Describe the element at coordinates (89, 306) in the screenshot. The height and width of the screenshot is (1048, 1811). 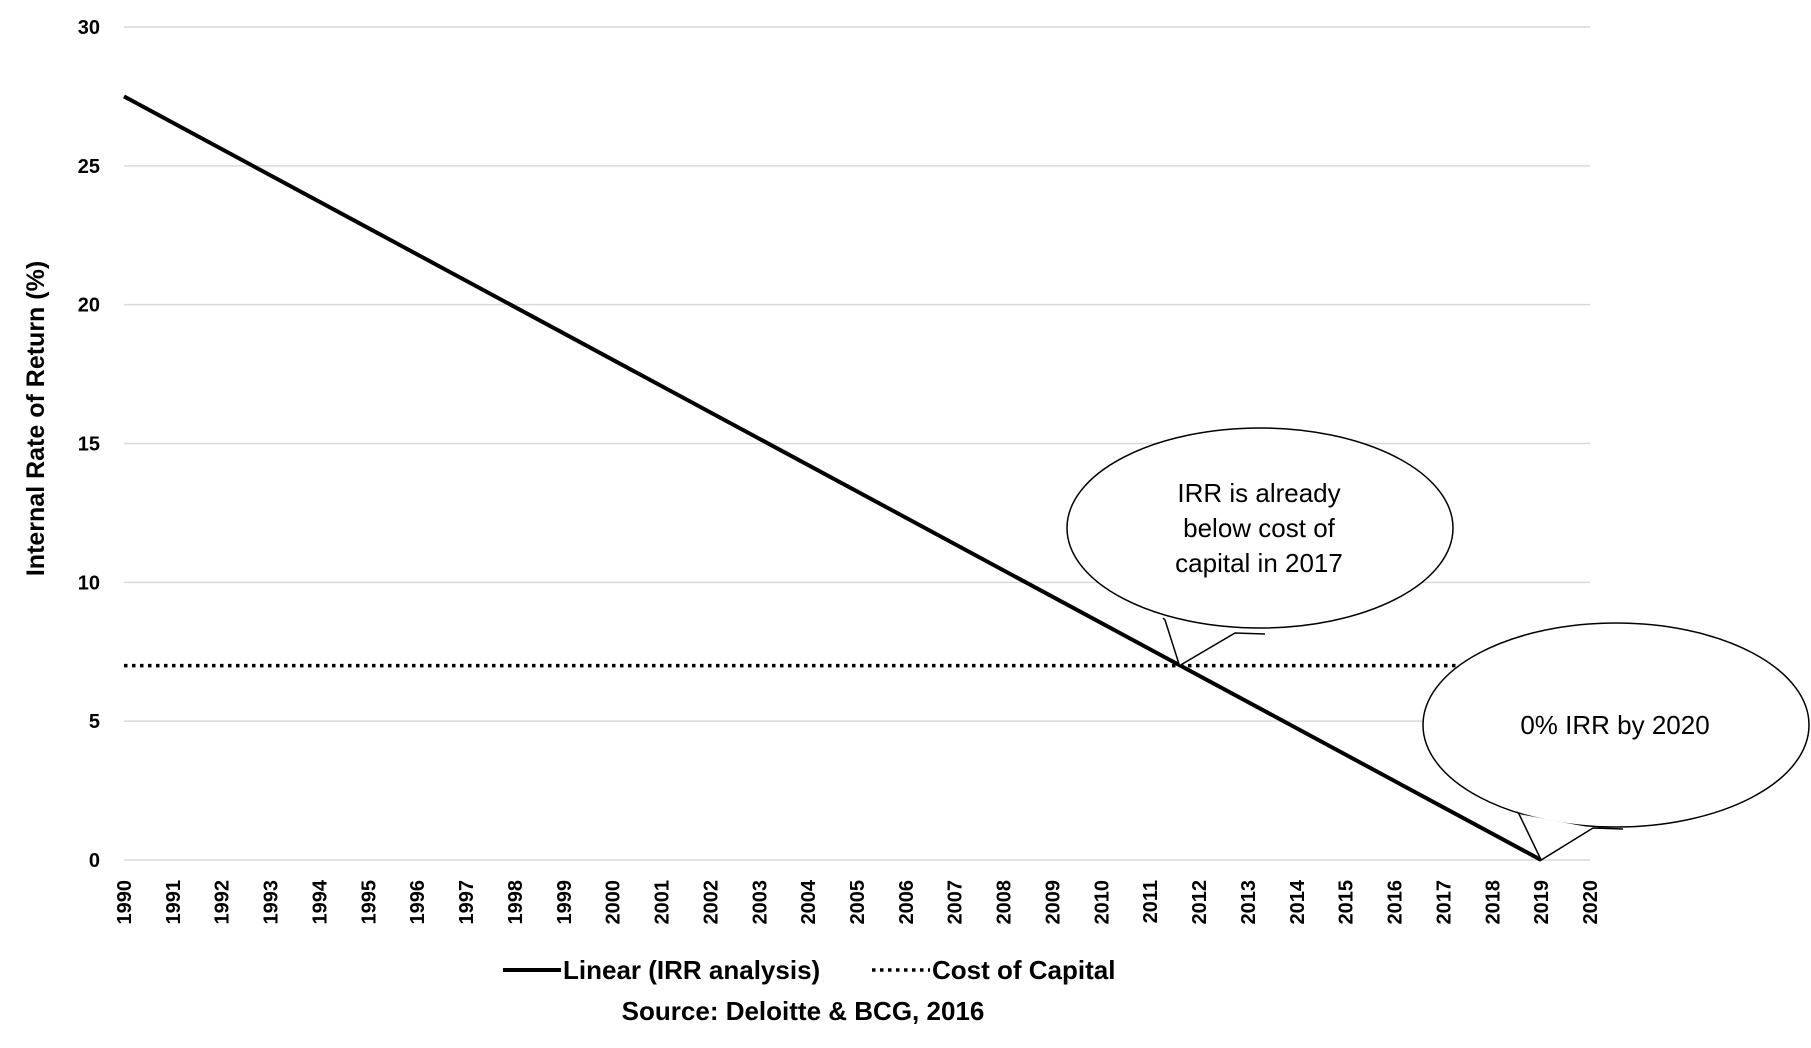
I see `y-tick-label: 20` at that location.